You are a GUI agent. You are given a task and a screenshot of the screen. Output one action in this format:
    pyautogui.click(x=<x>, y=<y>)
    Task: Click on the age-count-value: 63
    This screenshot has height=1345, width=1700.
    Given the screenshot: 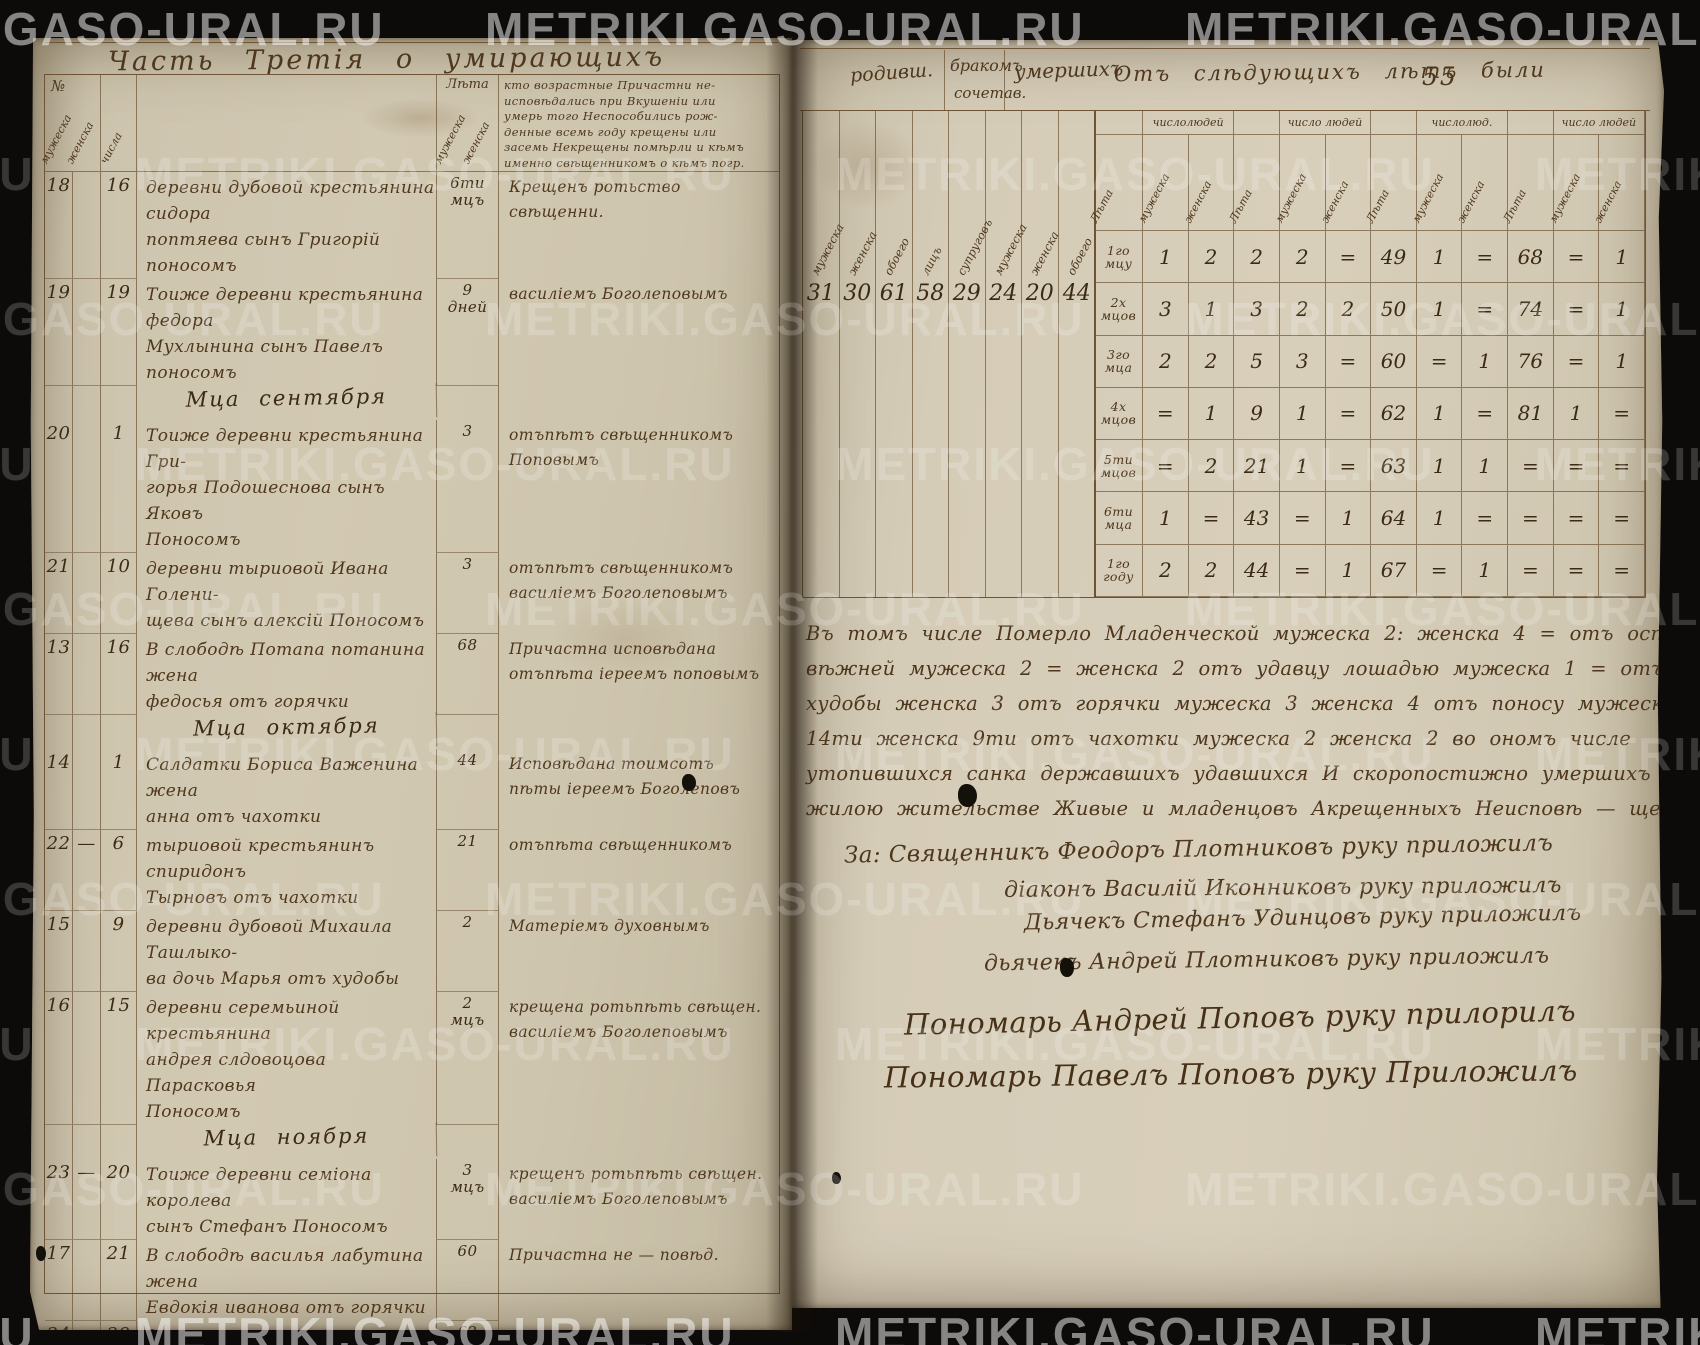 What is the action you would take?
    pyautogui.click(x=1393, y=465)
    